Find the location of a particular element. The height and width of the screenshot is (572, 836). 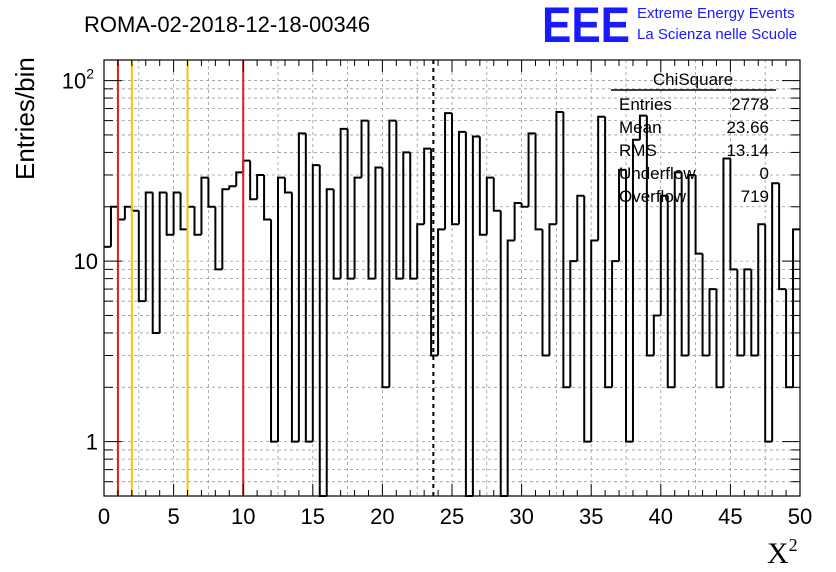

logo-line2: La Scienza nelle Scuole is located at coordinates (717, 34).